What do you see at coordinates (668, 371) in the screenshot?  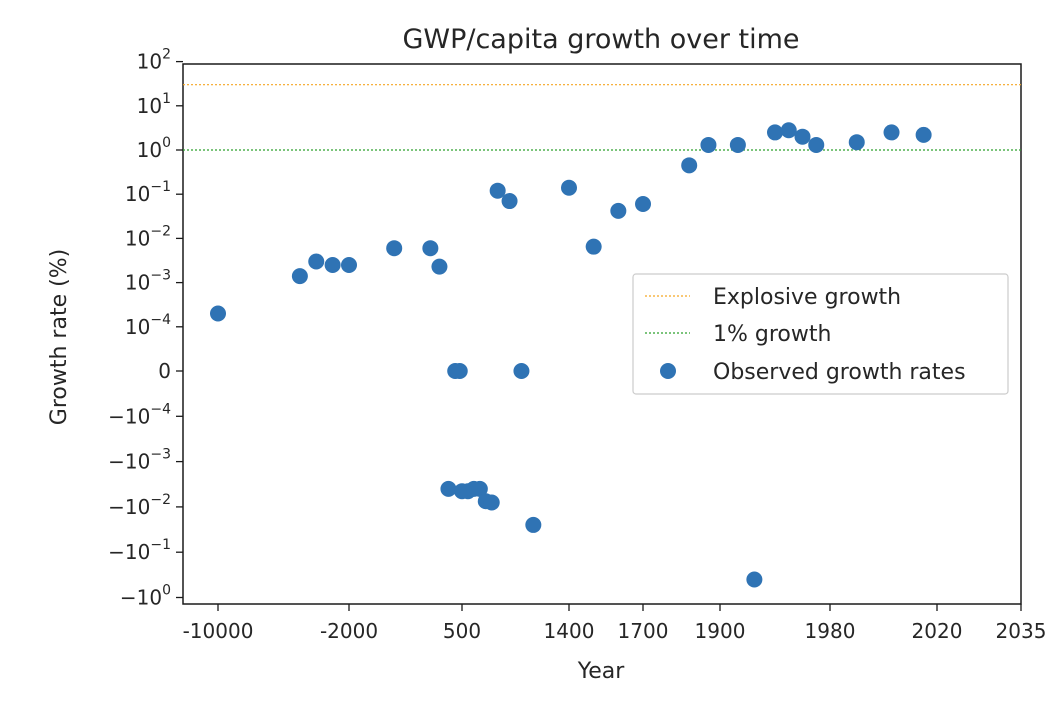 I see `legend-marker-swatch` at bounding box center [668, 371].